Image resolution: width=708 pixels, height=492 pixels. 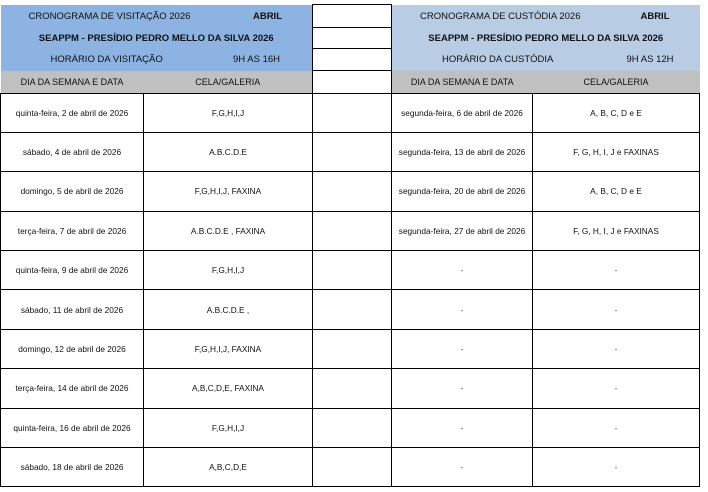 I want to click on custody-col-cell: CELA/GALERIA, so click(x=616, y=81).